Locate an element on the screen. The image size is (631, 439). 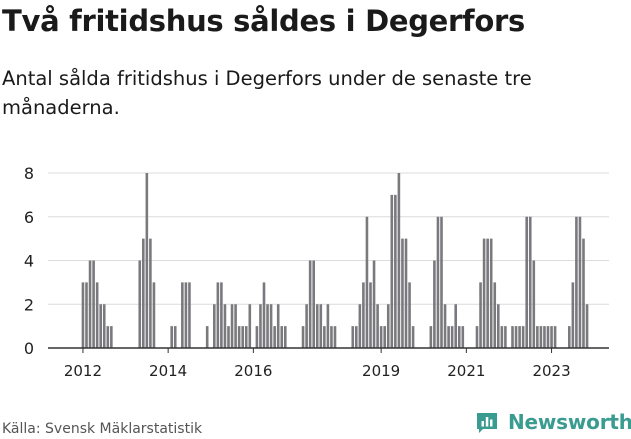
y-tick-label: 8 is located at coordinates (29, 173).